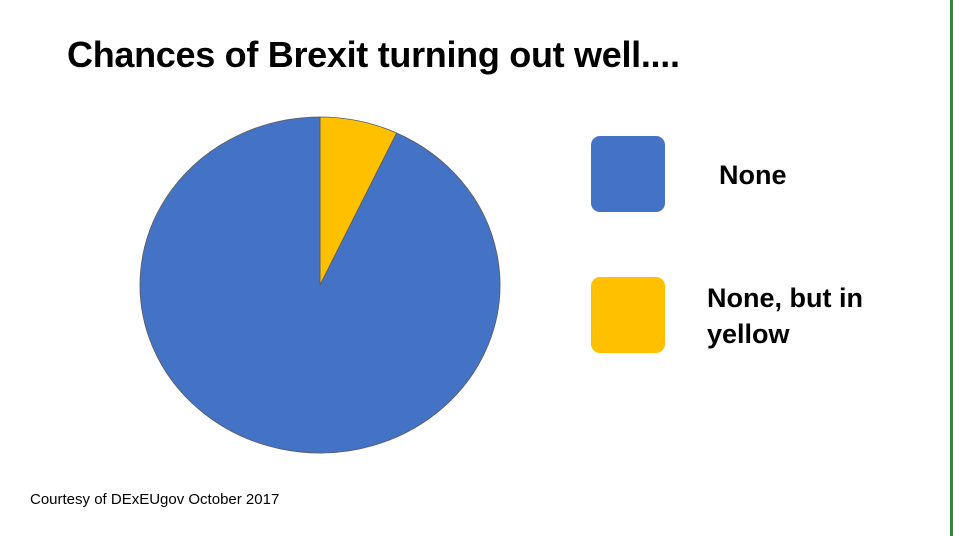 This screenshot has width=953, height=536. What do you see at coordinates (753, 175) in the screenshot?
I see `legend-label-none: None` at bounding box center [753, 175].